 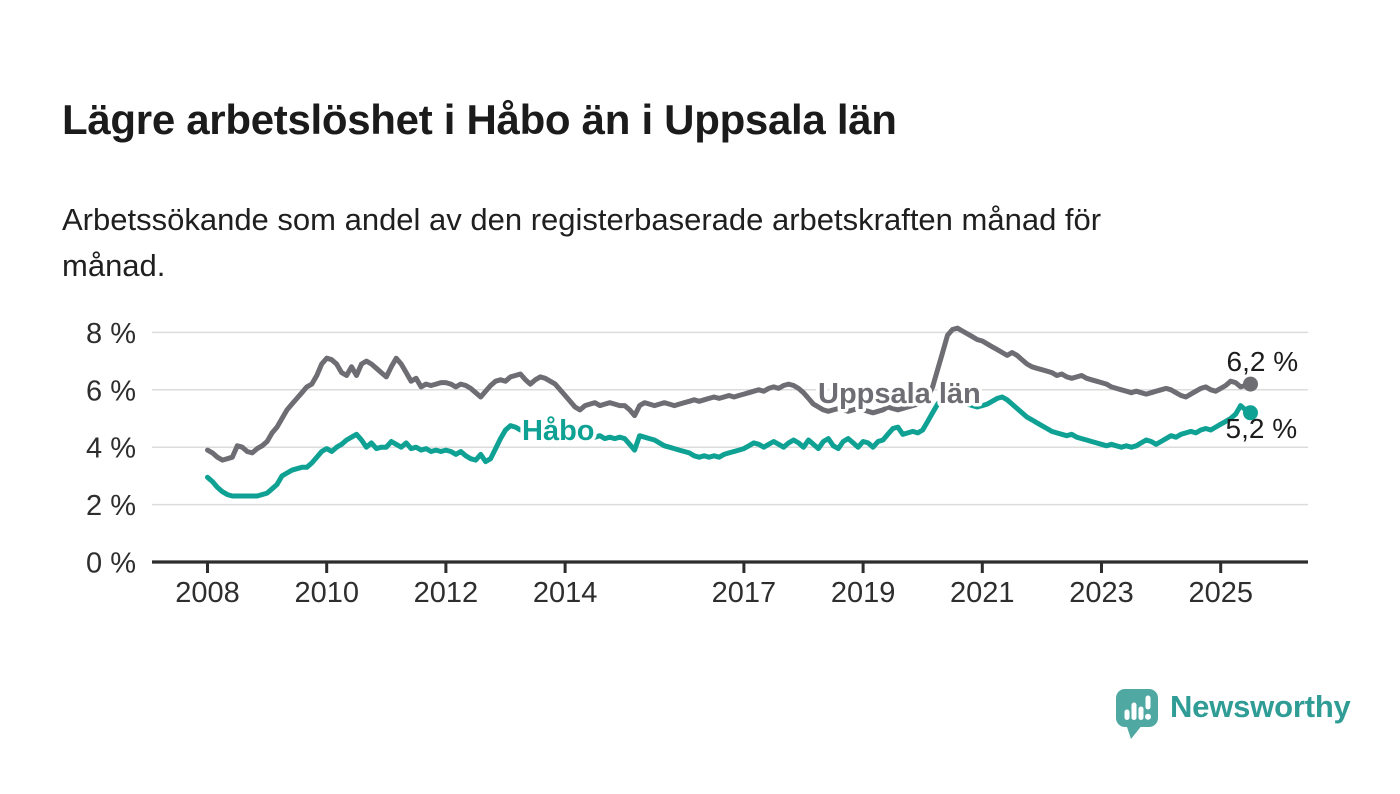 I want to click on y-axis-label-0: 0 %, so click(x=111, y=564).